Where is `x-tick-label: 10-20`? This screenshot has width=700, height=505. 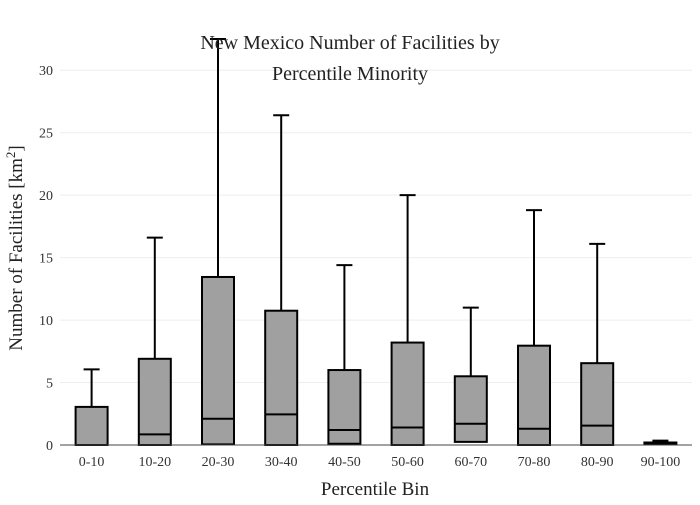
x-tick-label: 10-20 is located at coordinates (154, 462).